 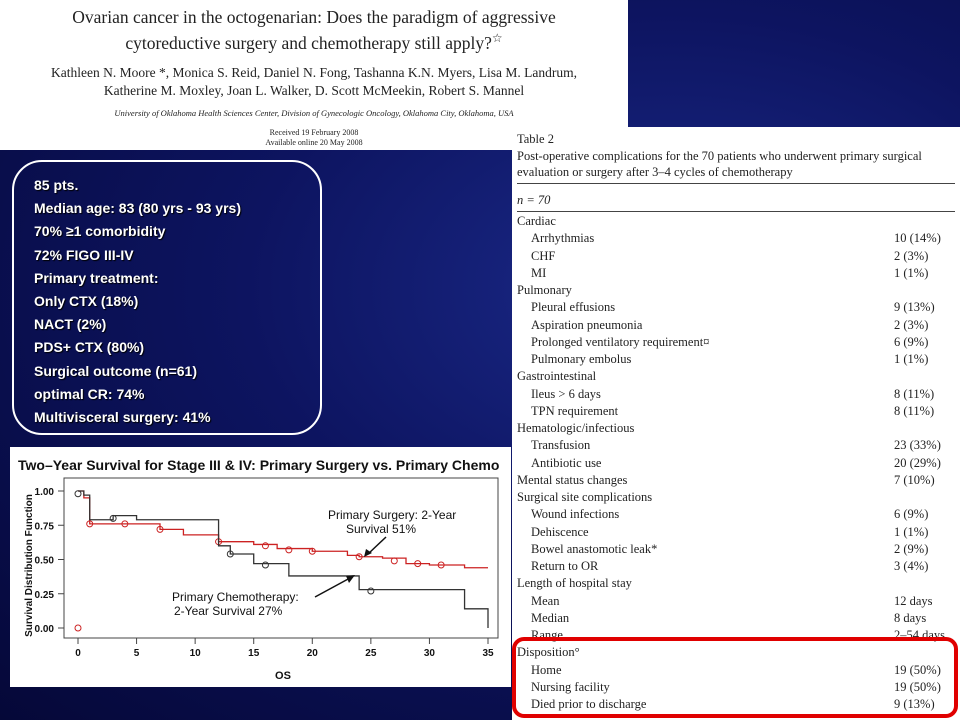 I want to click on table-cell-label: Mental status changes, so click(x=572, y=479).